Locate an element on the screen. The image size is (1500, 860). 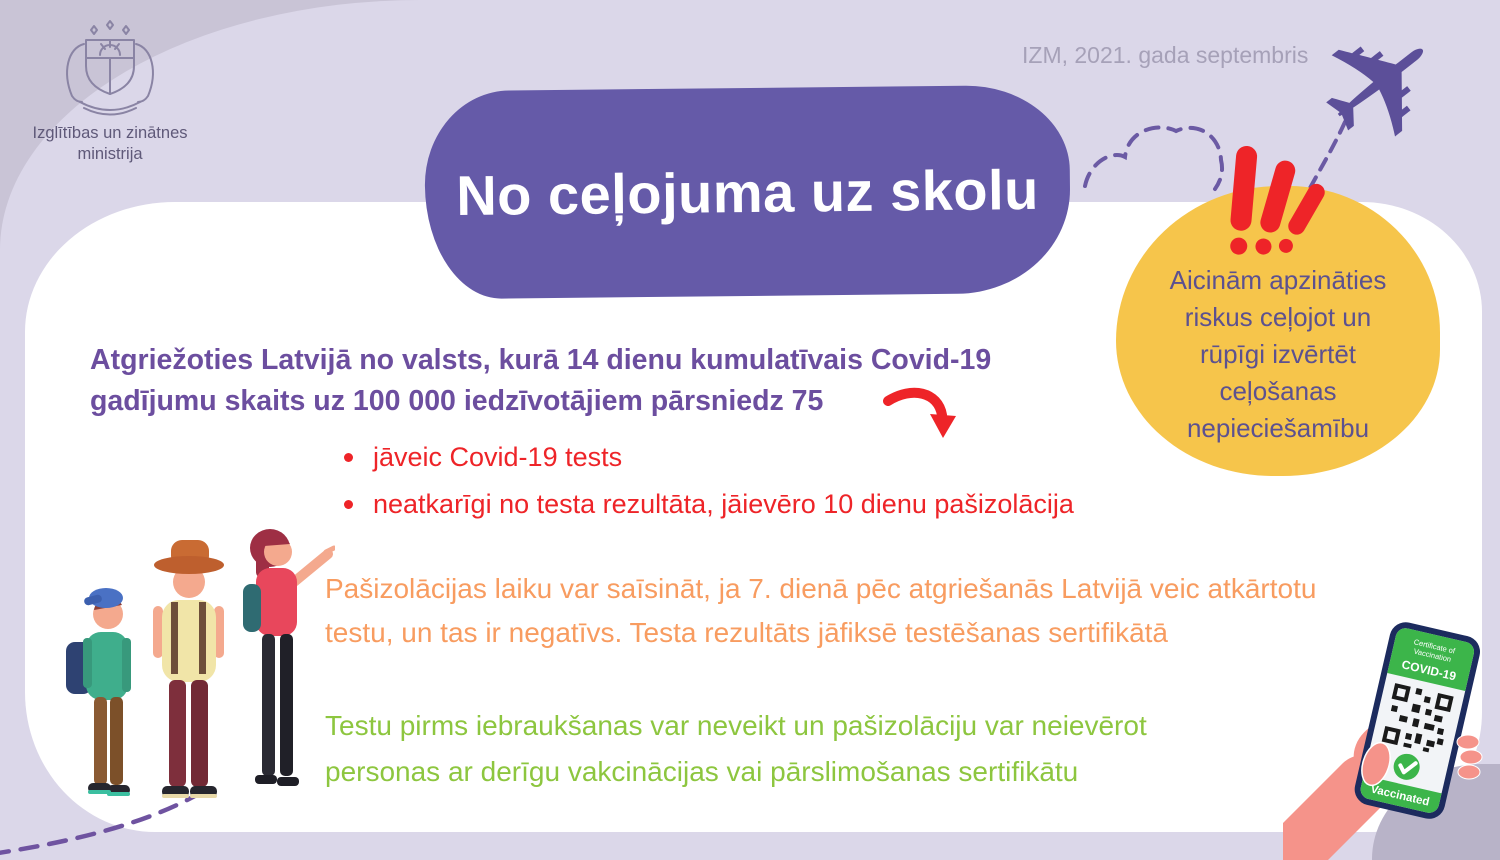
list-item: jāveic Covid-19 tests is located at coordinates (709, 458).